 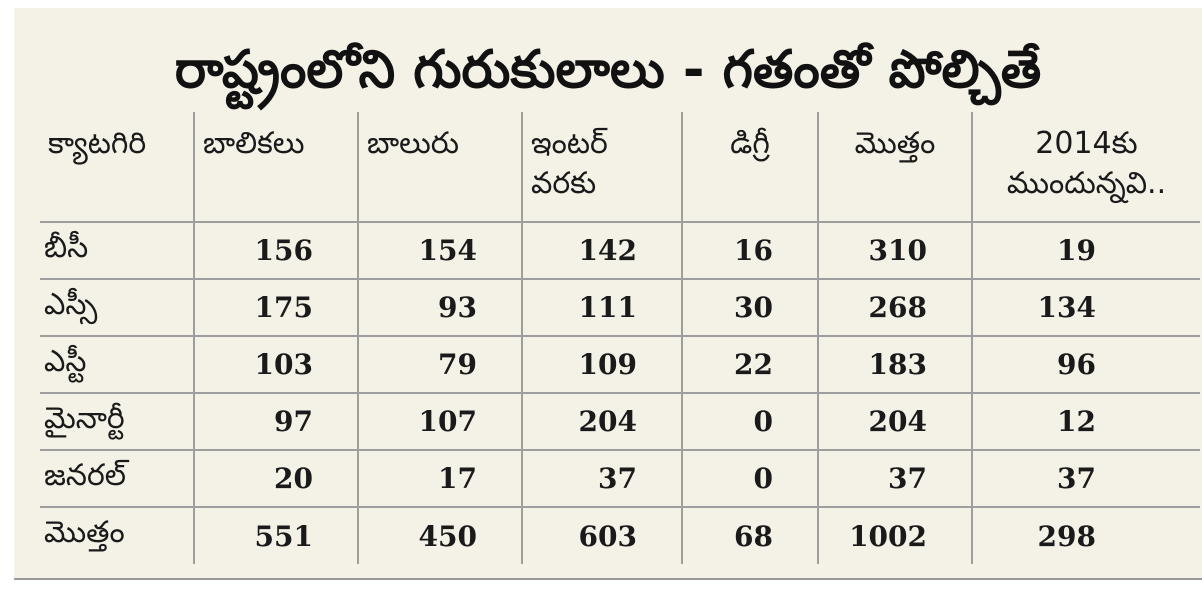 What do you see at coordinates (84, 532) in the screenshot?
I see `row-category-cell: మొత్తం` at bounding box center [84, 532].